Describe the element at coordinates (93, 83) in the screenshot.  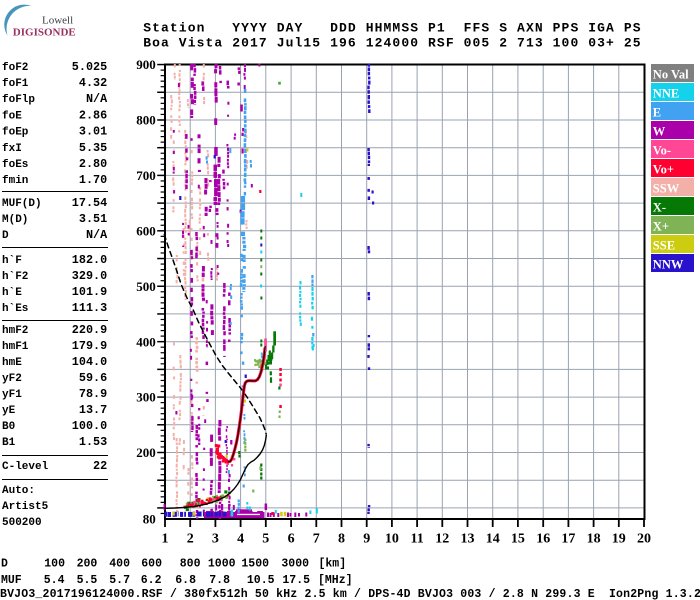
I see `svg-text: 4.32` at that location.